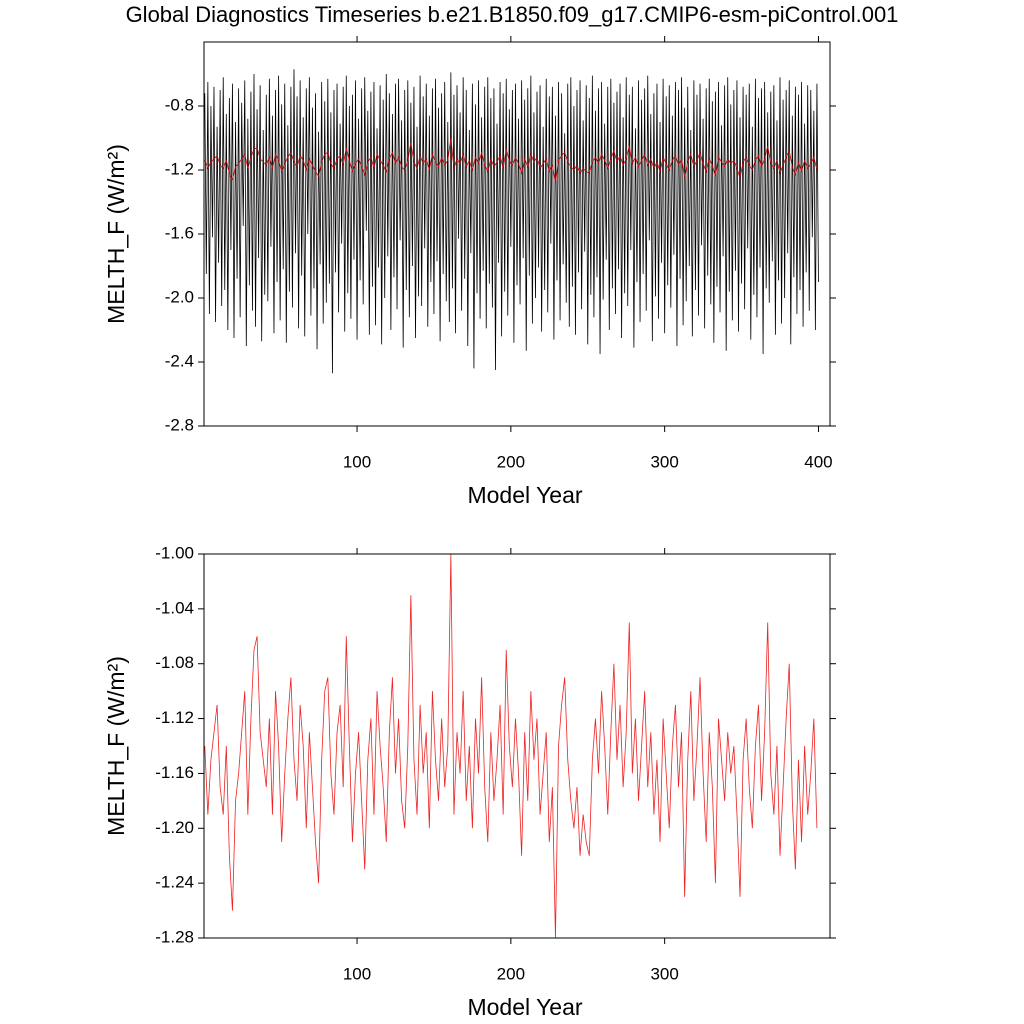 Image resolution: width=1024 pixels, height=1024 pixels. What do you see at coordinates (174, 772) in the screenshot?
I see `y-tick-label: -1.16` at bounding box center [174, 772].